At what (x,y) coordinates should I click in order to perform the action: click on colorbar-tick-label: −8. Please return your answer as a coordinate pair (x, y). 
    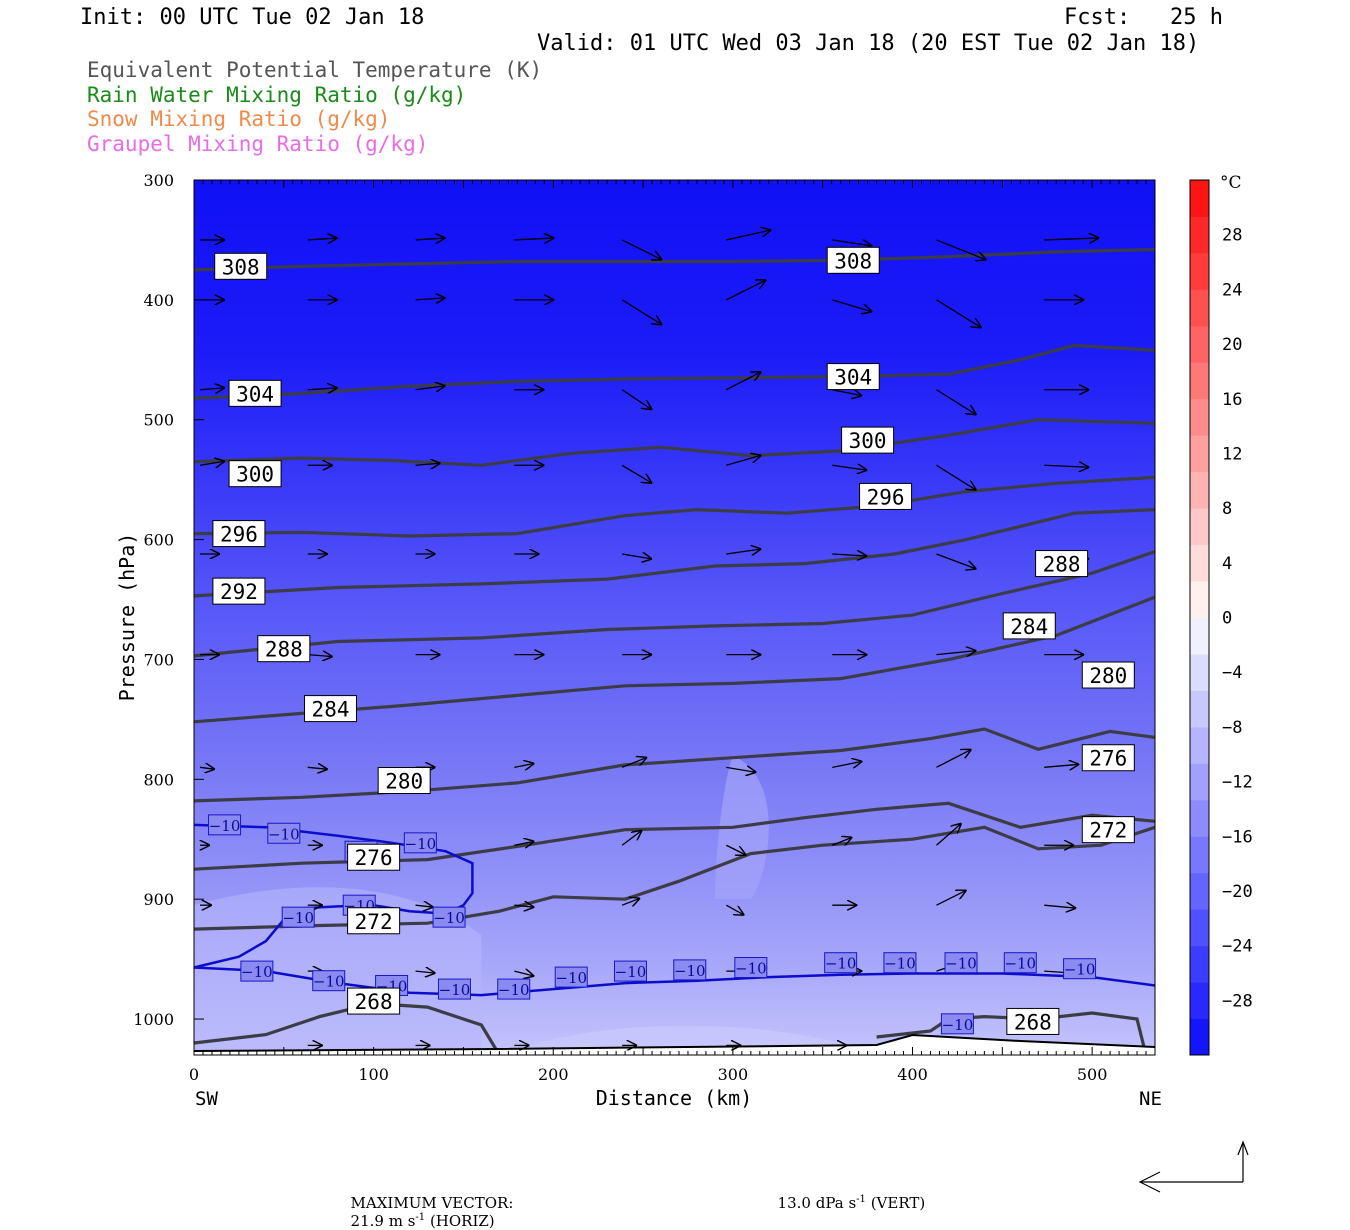
    Looking at the image, I should click on (1232, 728).